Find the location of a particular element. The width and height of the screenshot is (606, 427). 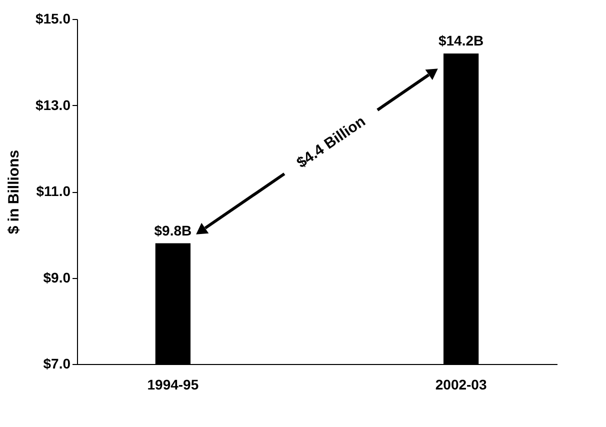

x-tick-label: 1994-95 is located at coordinates (173, 384).